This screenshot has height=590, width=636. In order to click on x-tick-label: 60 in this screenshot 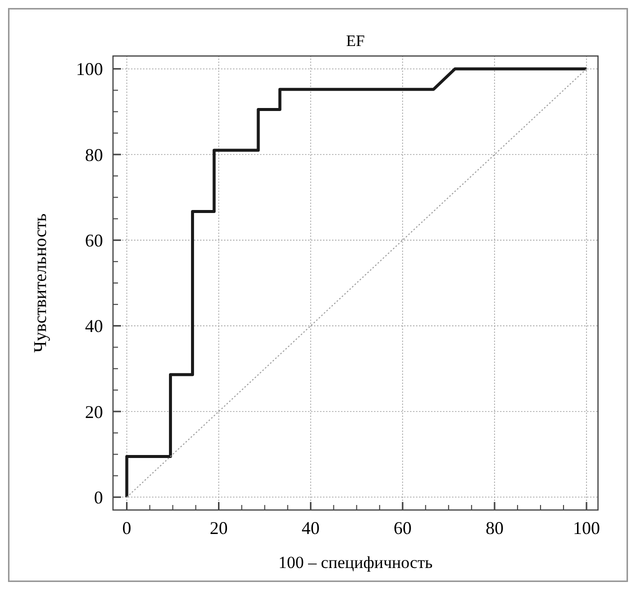, I will do `click(403, 528)`.